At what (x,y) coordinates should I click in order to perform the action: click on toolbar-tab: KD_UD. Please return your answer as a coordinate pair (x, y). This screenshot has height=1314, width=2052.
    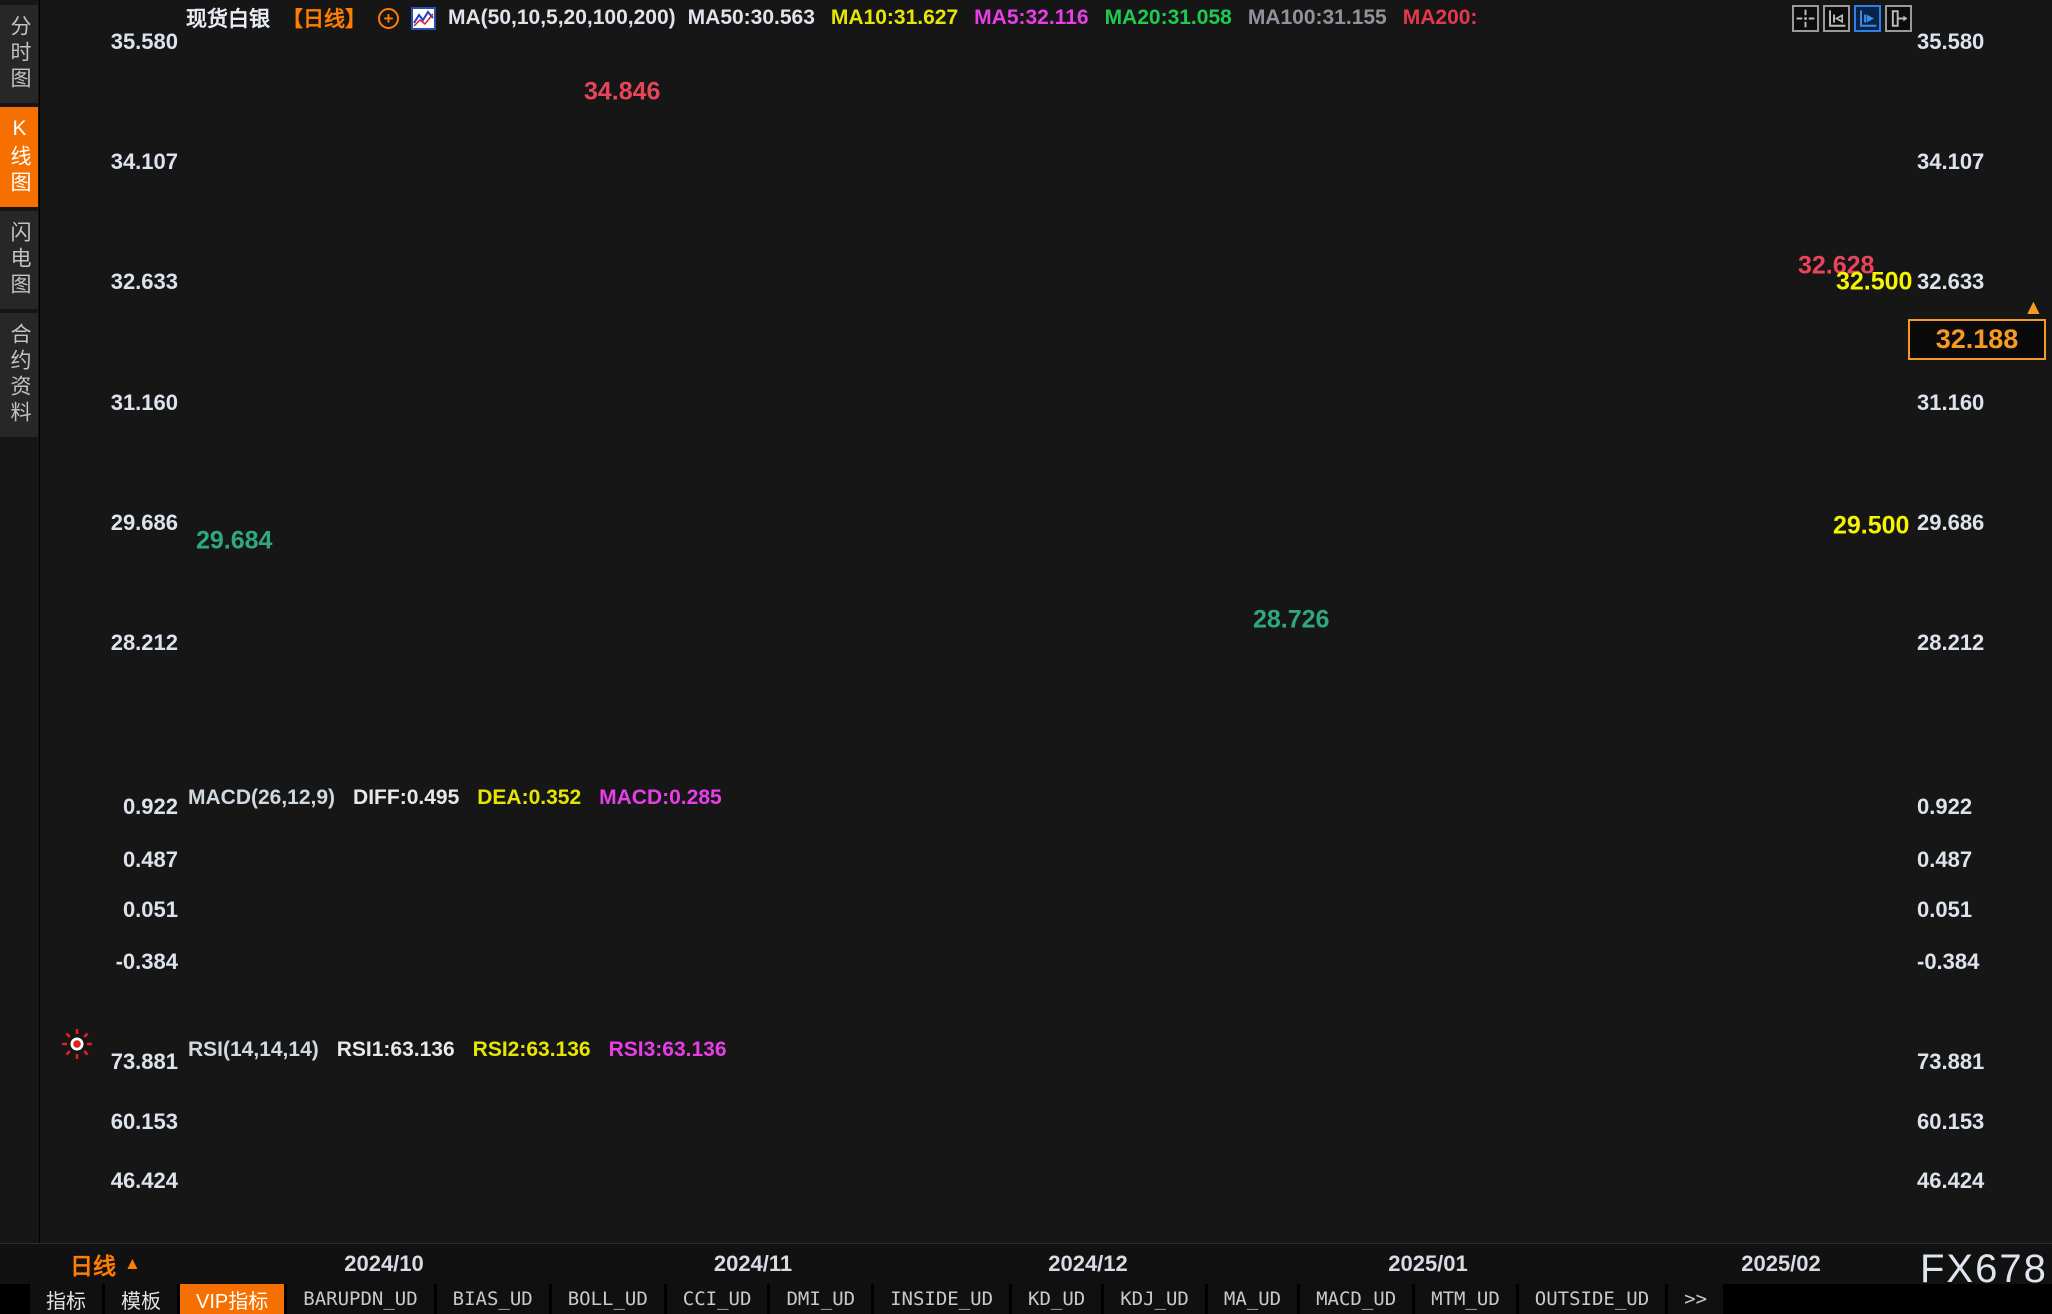
    Looking at the image, I should click on (1057, 1299).